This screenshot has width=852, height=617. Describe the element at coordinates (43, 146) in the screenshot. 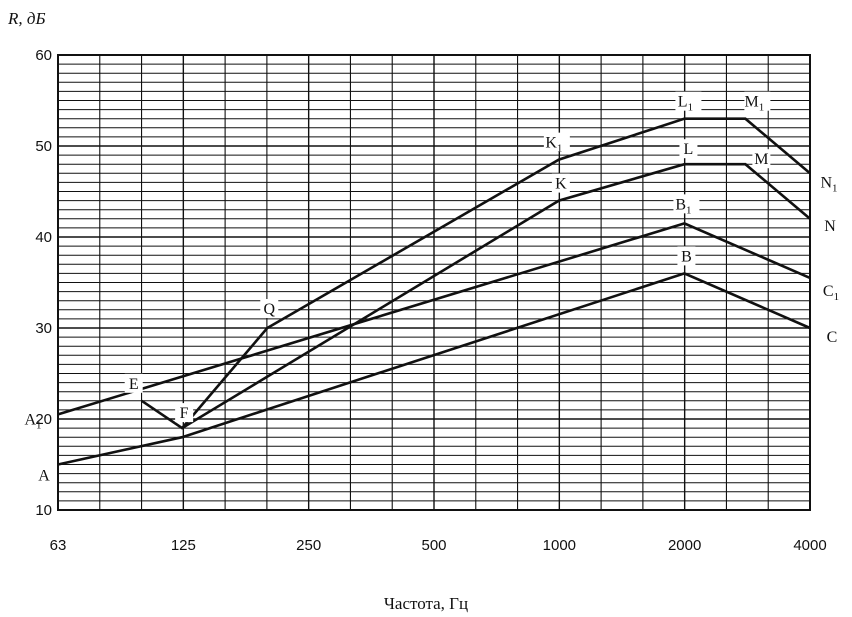

I see `y-tick-label: 50` at that location.